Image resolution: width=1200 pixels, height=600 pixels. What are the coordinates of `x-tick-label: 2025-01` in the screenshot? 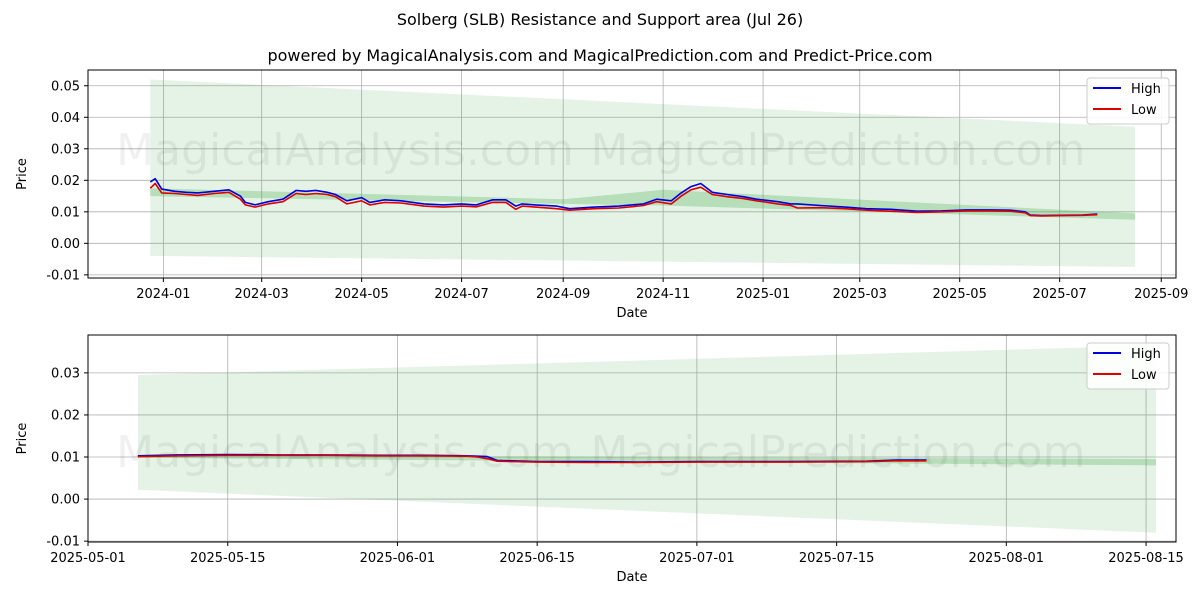 It's located at (763, 294).